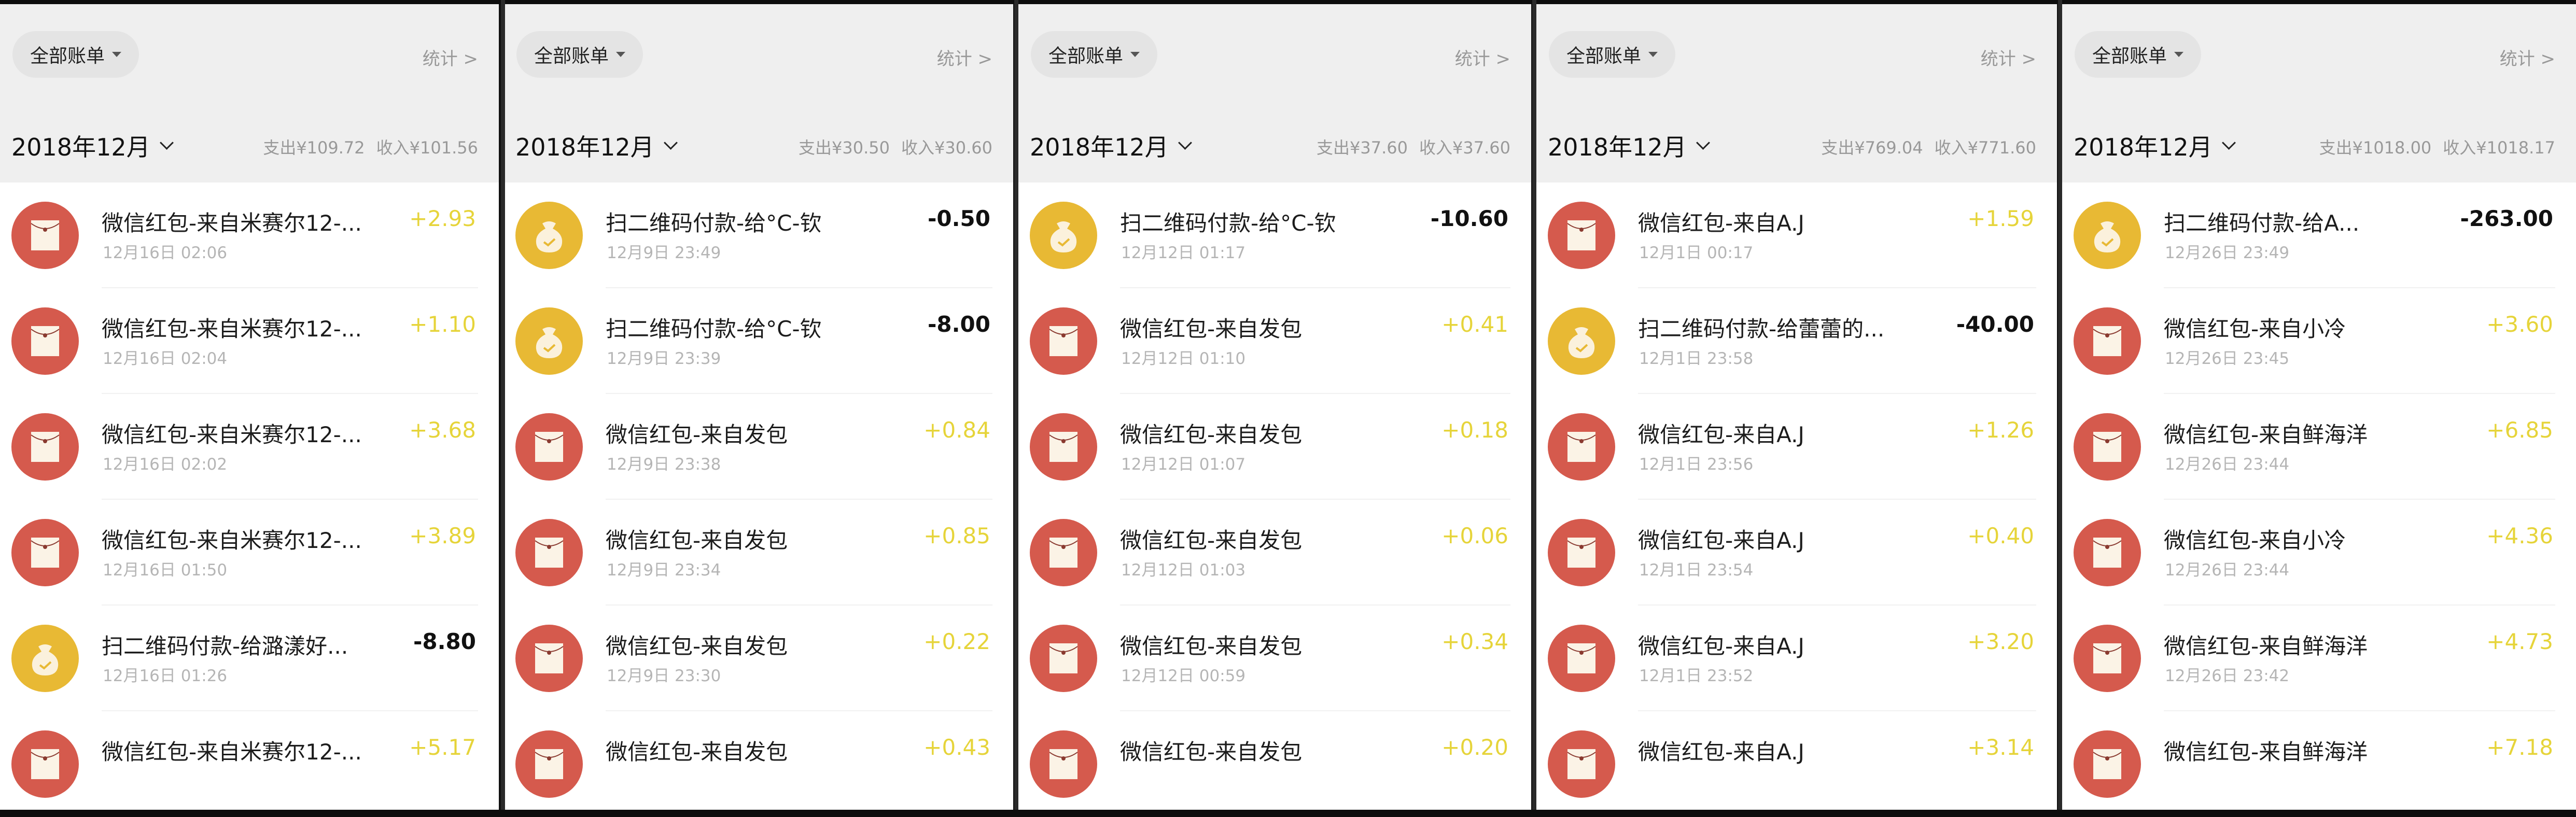  I want to click on transaction-date: 12月1日 00:17, so click(1696, 253).